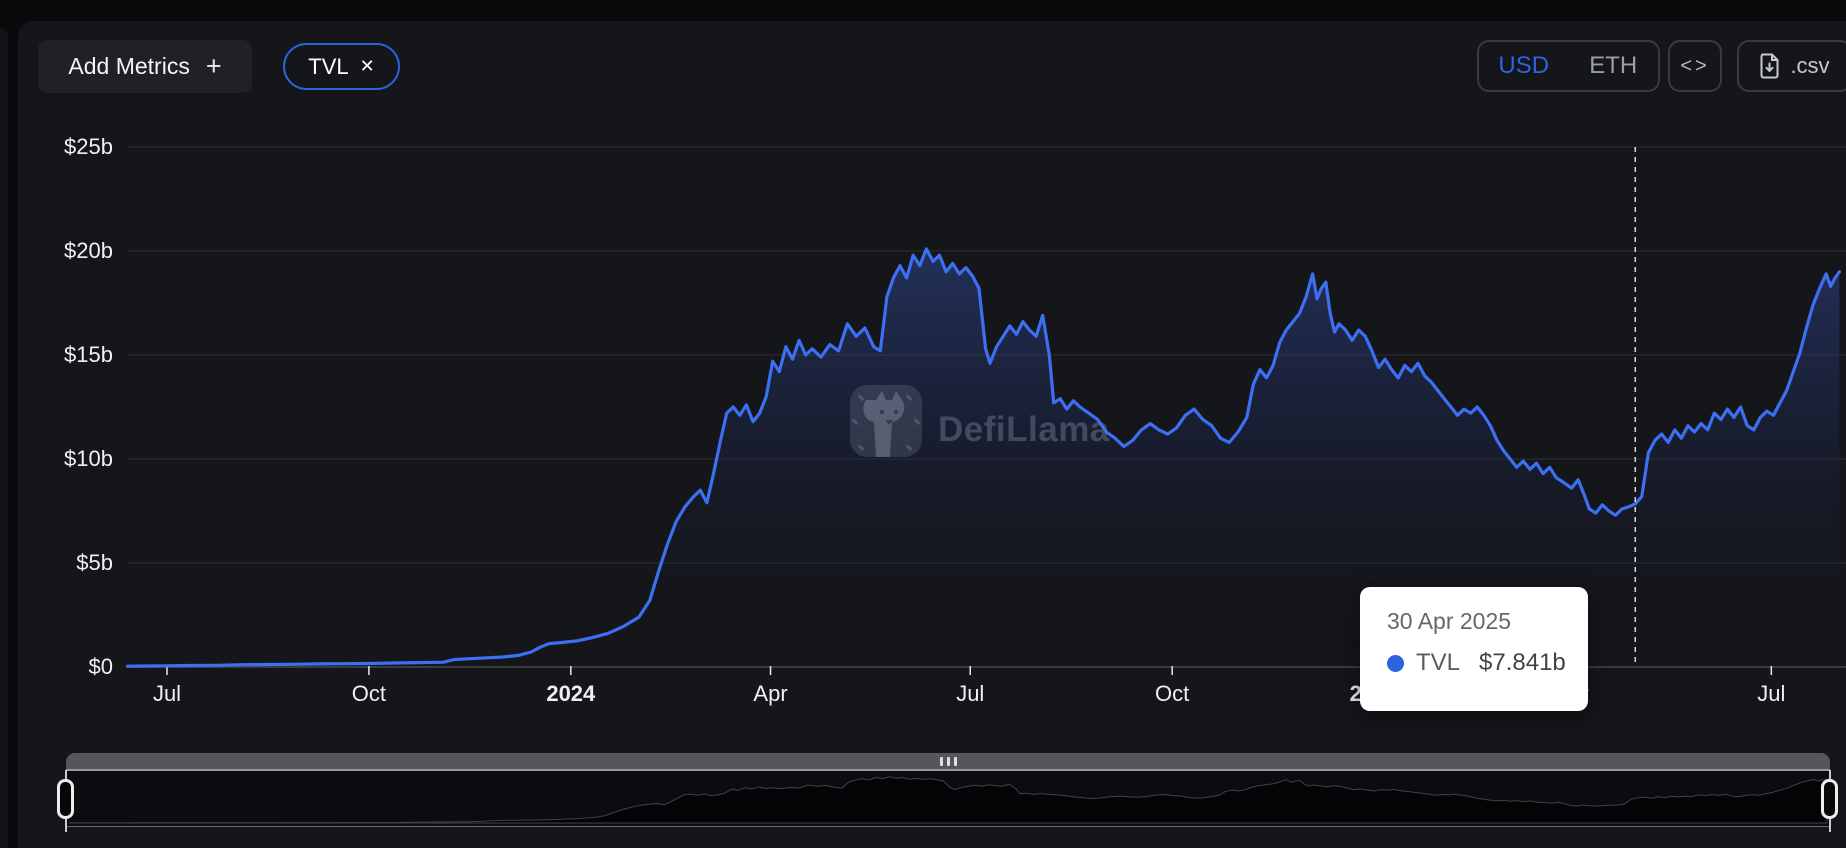 This screenshot has width=1846, height=848. I want to click on chart-tooltip: 30 Apr 2025 TVL $7.841b, so click(1474, 649).